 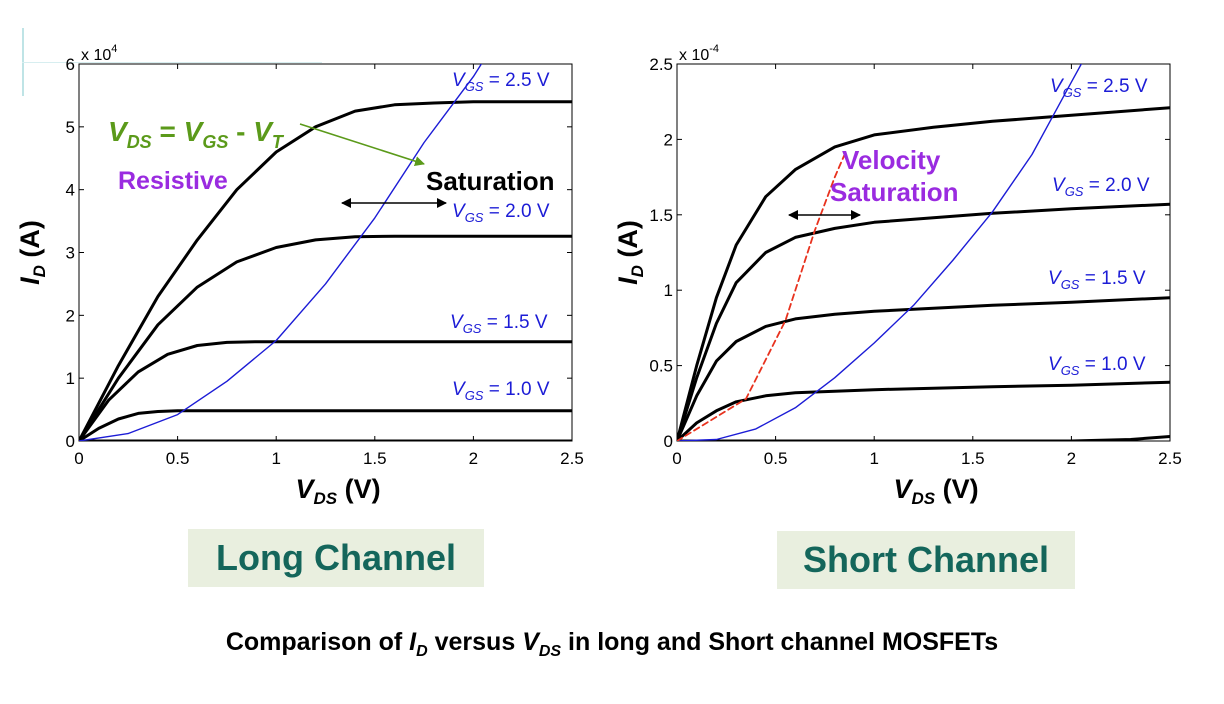 What do you see at coordinates (530, 642) in the screenshot?
I see `caption-vds: V` at bounding box center [530, 642].